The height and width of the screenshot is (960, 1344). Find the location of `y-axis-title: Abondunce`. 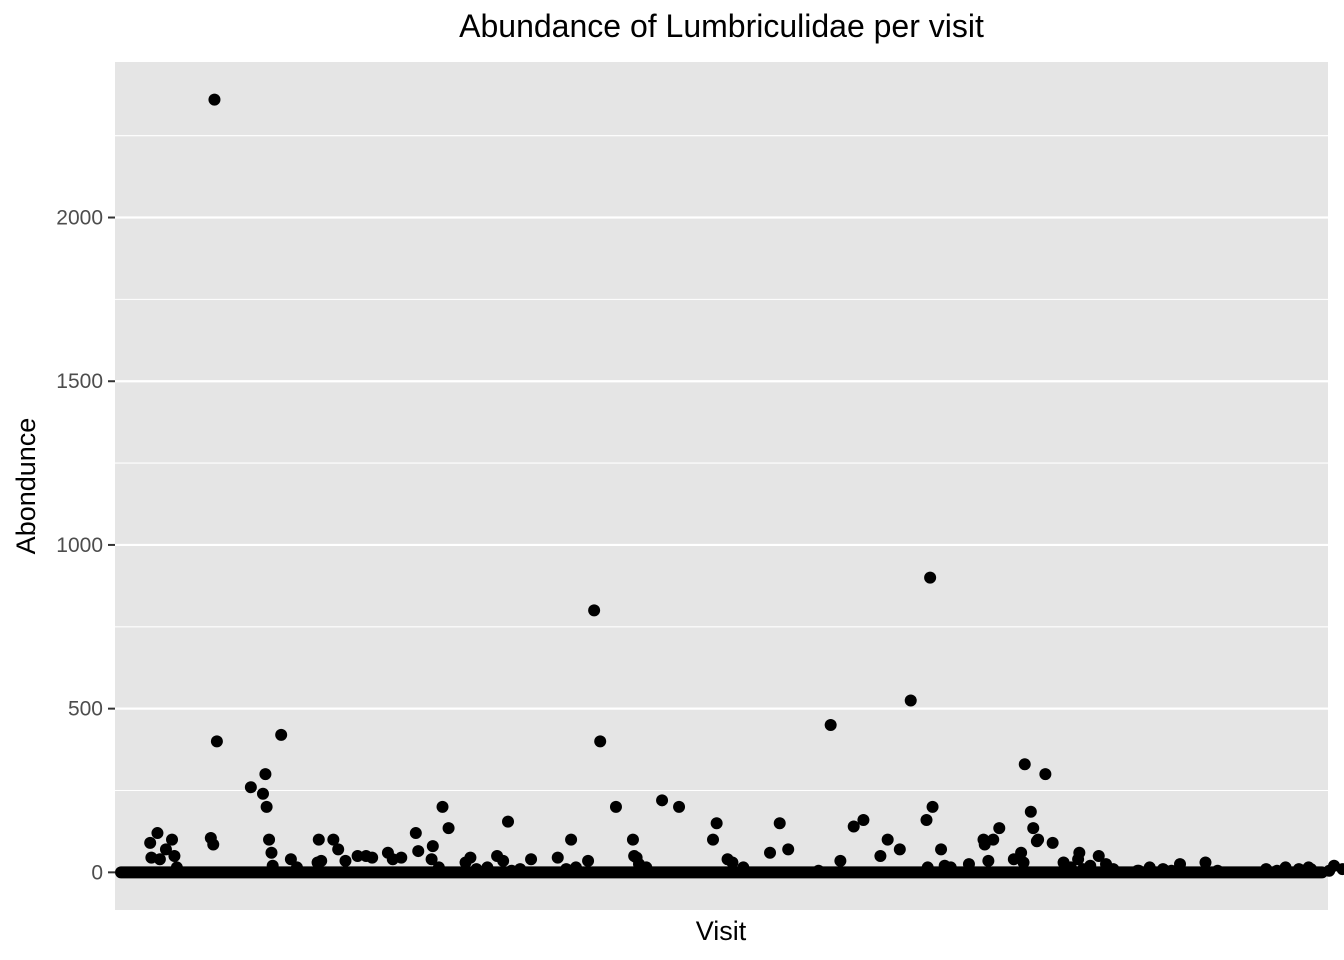

y-axis-title: Abondunce is located at coordinates (26, 486).